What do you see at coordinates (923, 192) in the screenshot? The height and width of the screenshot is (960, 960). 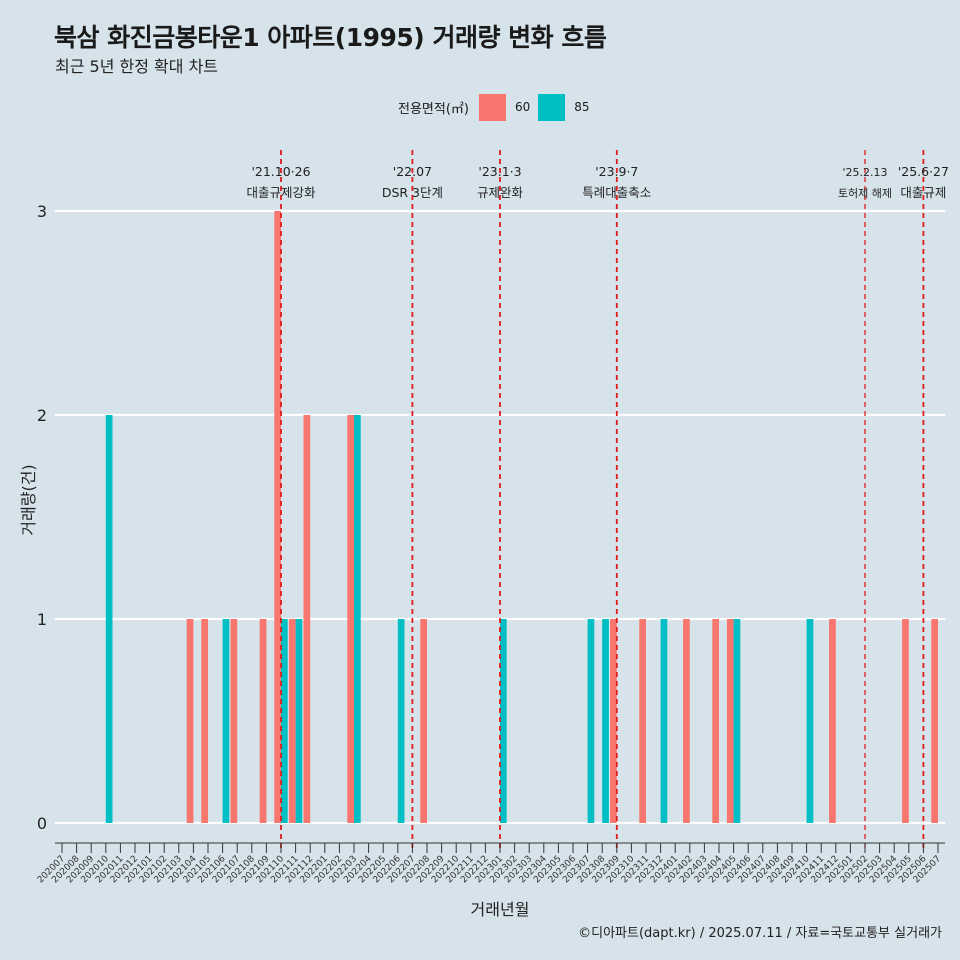 I see `event-label-202506: 대출규제` at bounding box center [923, 192].